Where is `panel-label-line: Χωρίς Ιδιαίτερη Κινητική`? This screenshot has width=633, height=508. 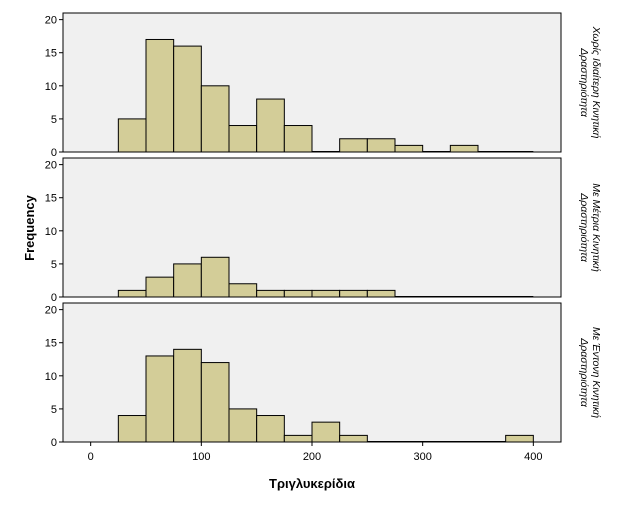 panel-label-line: Χωρίς Ιδιαίτερη Κινητική is located at coordinates (596, 82).